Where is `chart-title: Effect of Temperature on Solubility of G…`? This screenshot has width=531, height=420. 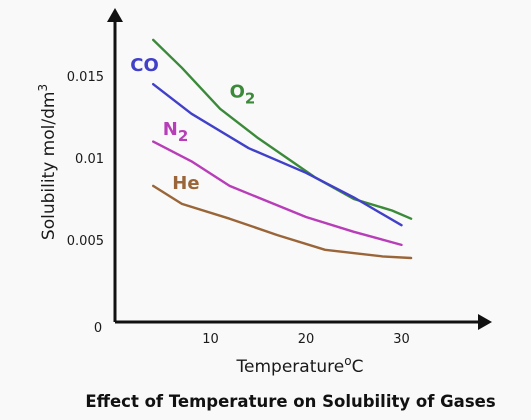
chart-title: Effect of Temperature on Solubility of G… is located at coordinates (290, 401).